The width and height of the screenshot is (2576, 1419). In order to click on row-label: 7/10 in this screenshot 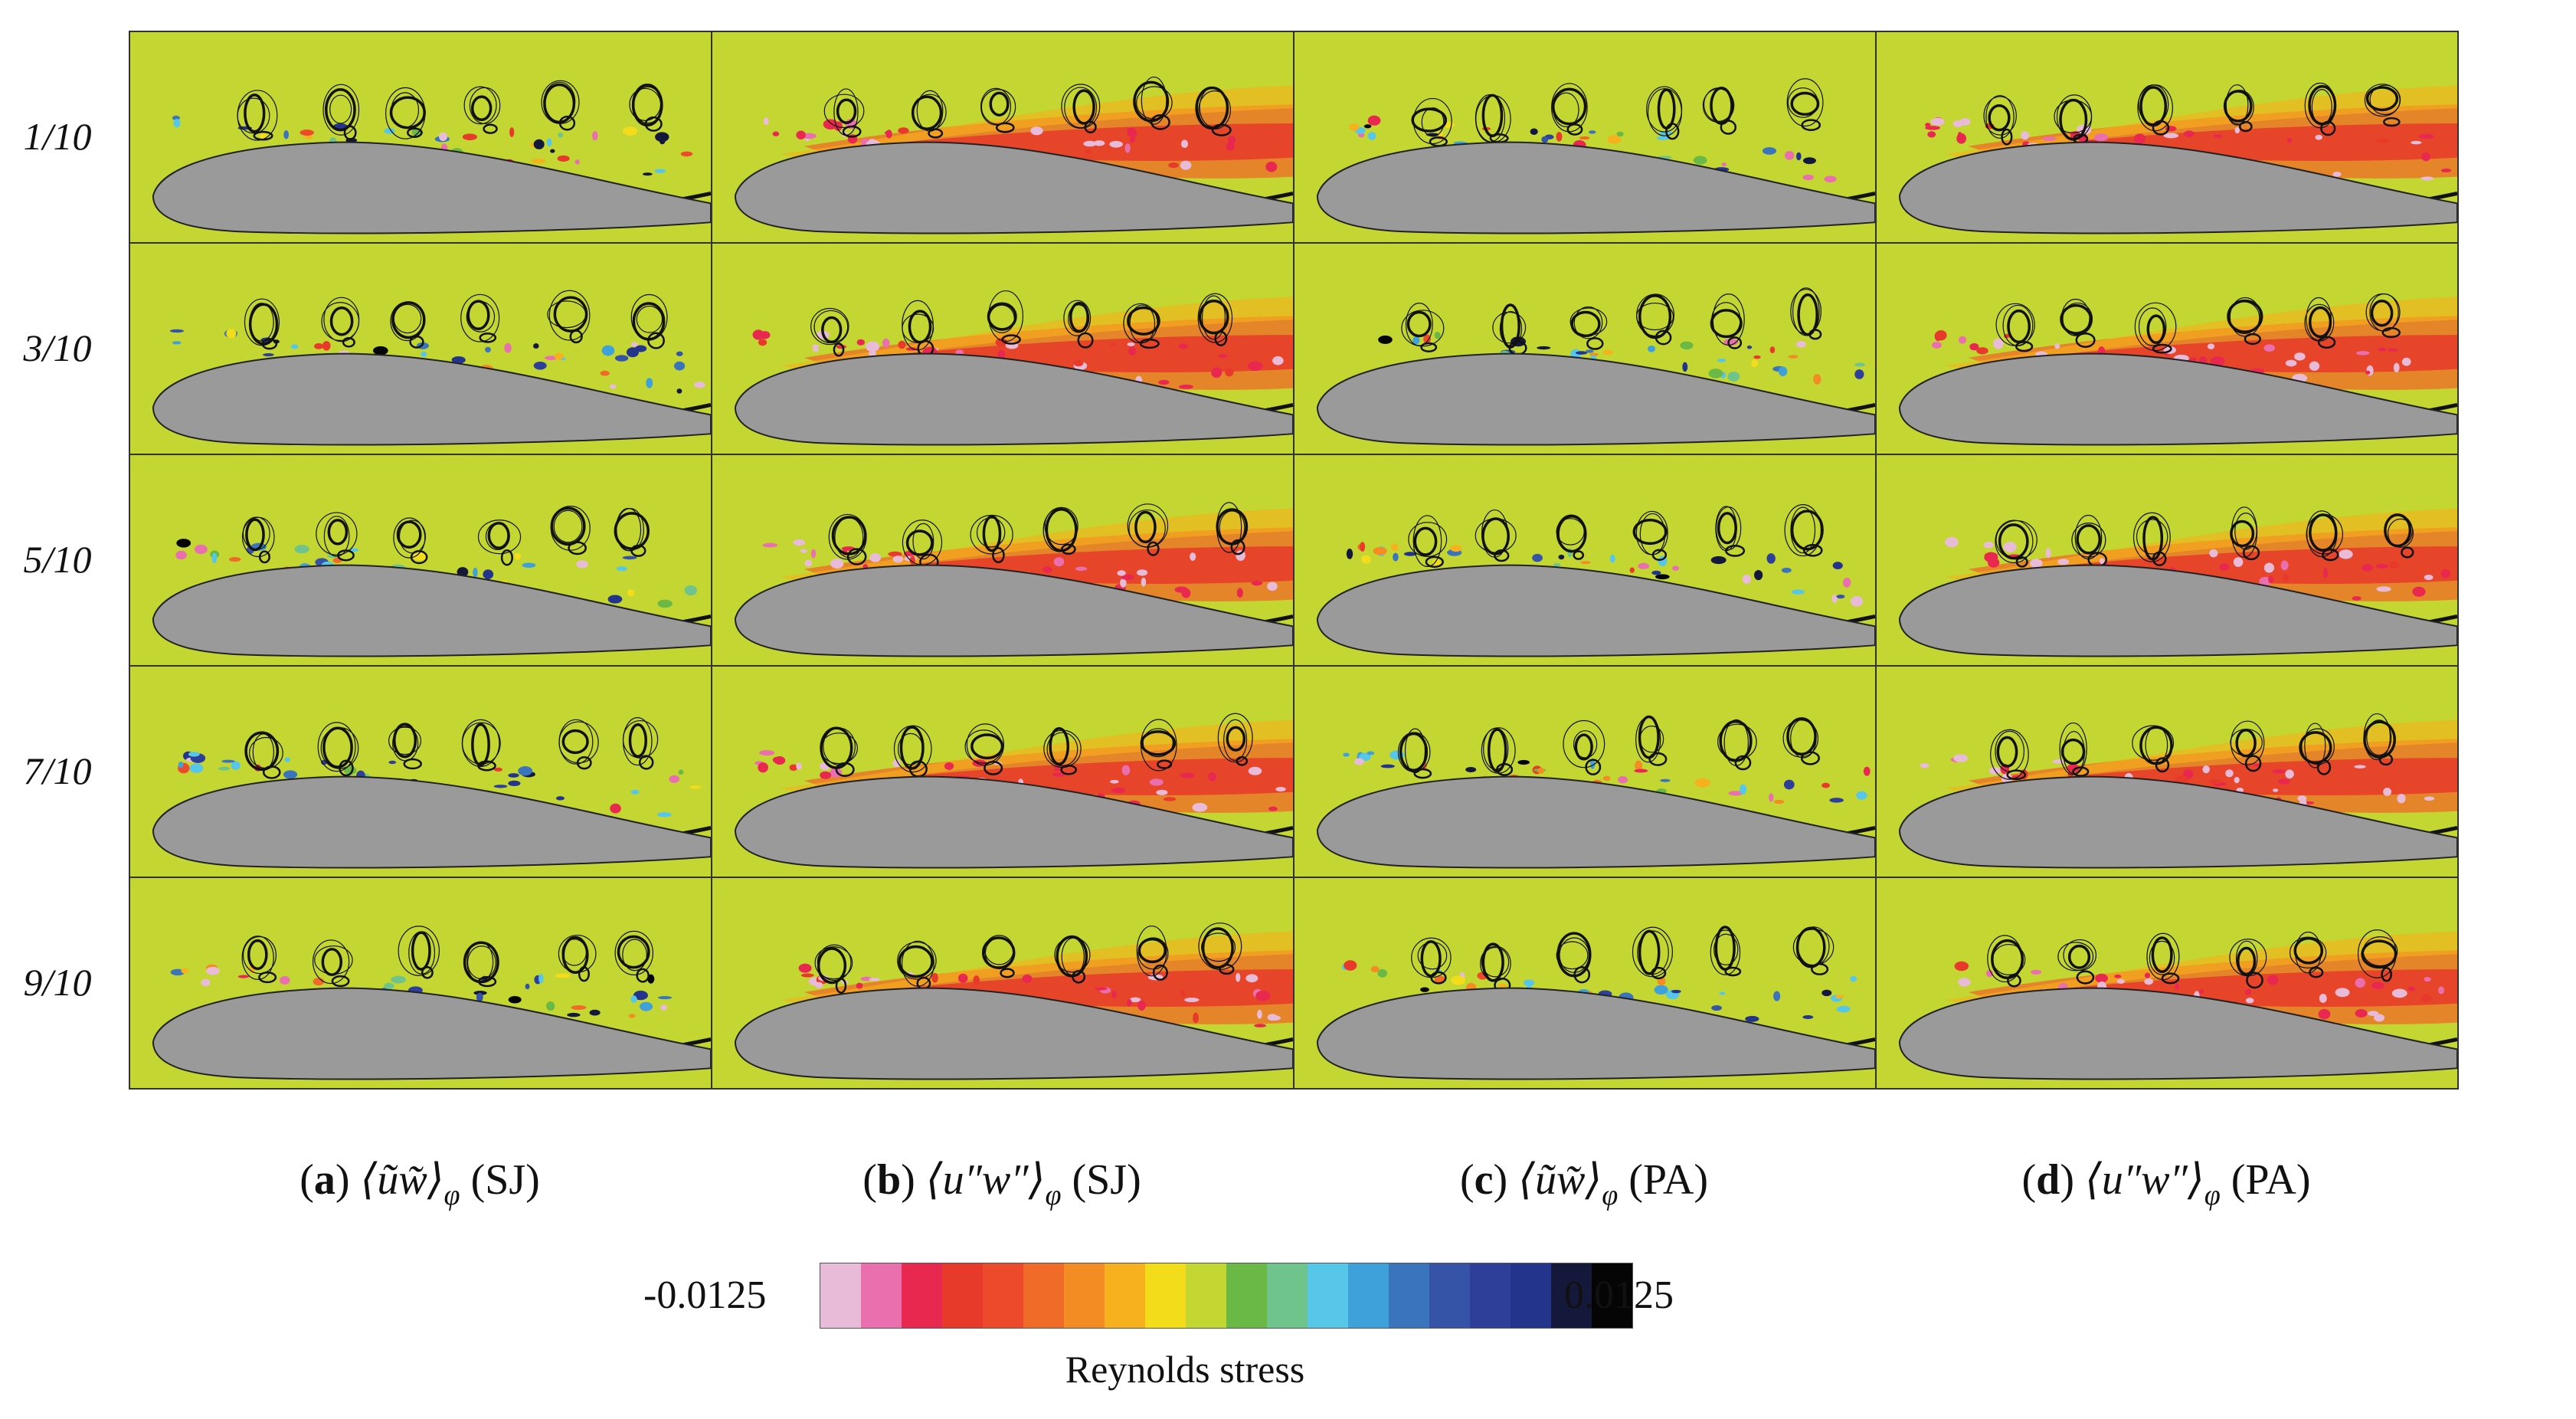, I will do `click(57, 770)`.